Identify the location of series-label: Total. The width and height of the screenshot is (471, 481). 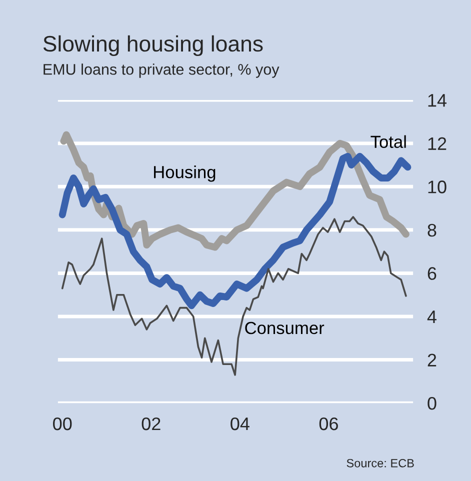
(388, 141).